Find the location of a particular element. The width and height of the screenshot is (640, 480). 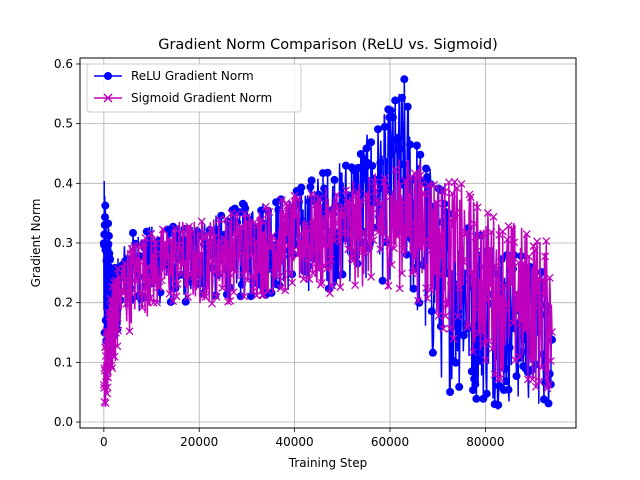

x-tick-label: 40000 is located at coordinates (295, 442).